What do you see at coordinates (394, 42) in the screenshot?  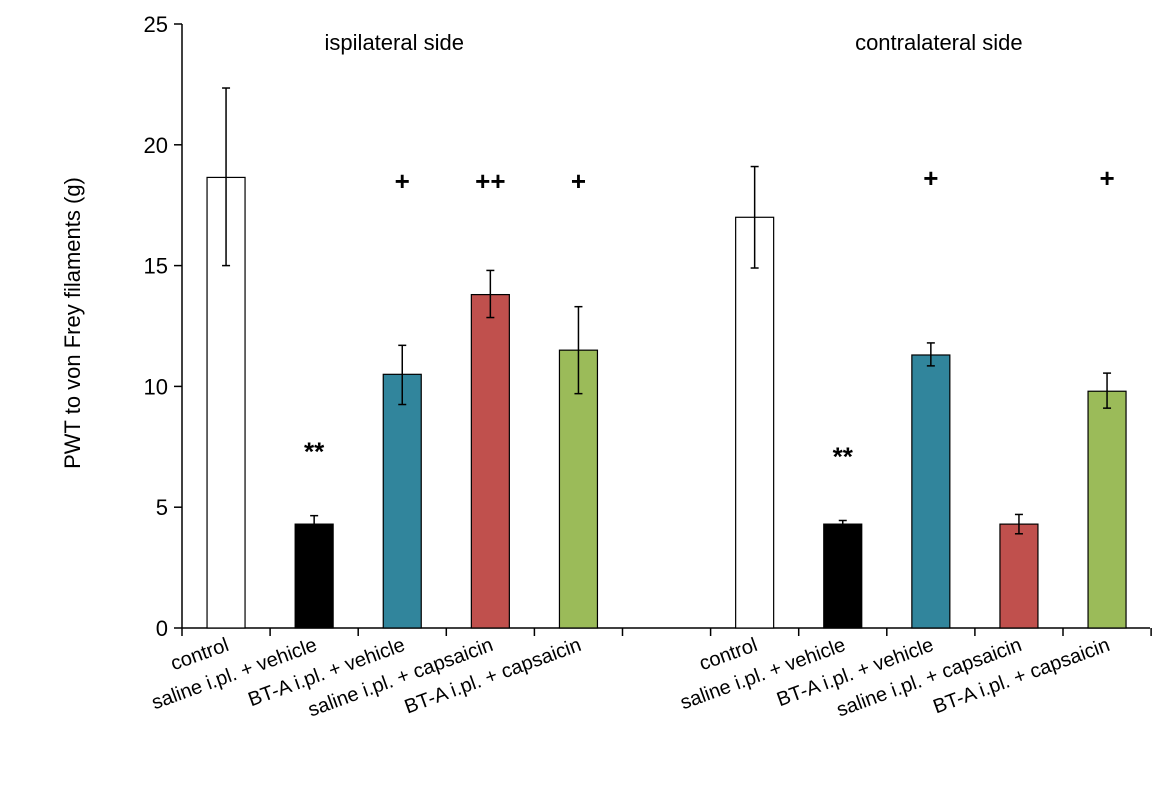 I see `panel-title: ispilateral side` at bounding box center [394, 42].